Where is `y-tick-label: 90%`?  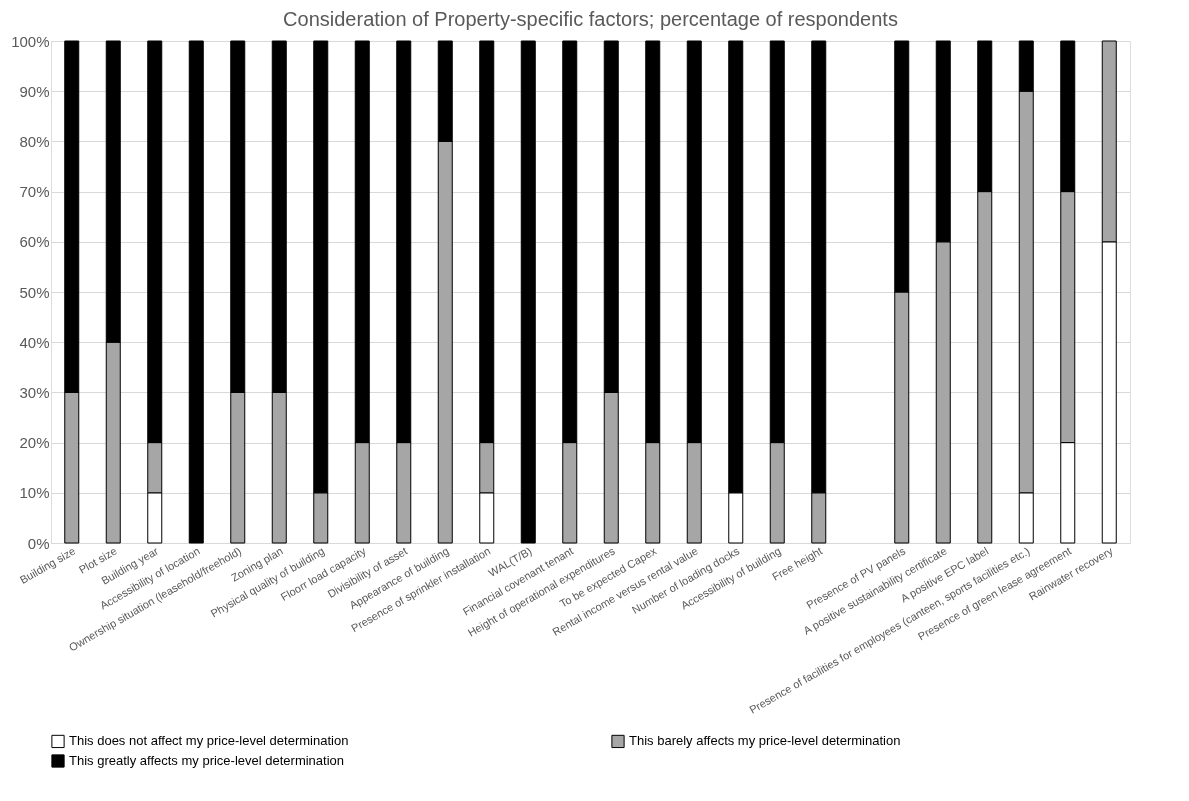 y-tick-label: 90% is located at coordinates (34, 91).